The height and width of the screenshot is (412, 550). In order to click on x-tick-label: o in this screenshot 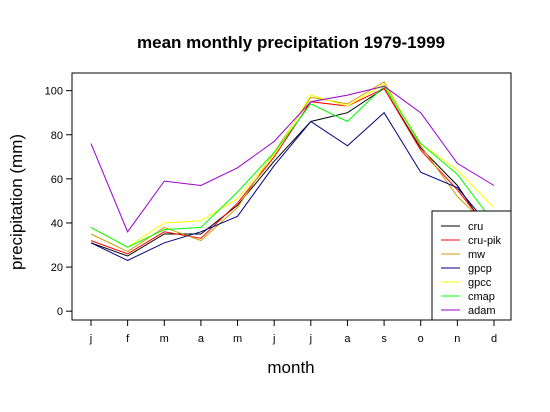, I will do `click(421, 339)`.